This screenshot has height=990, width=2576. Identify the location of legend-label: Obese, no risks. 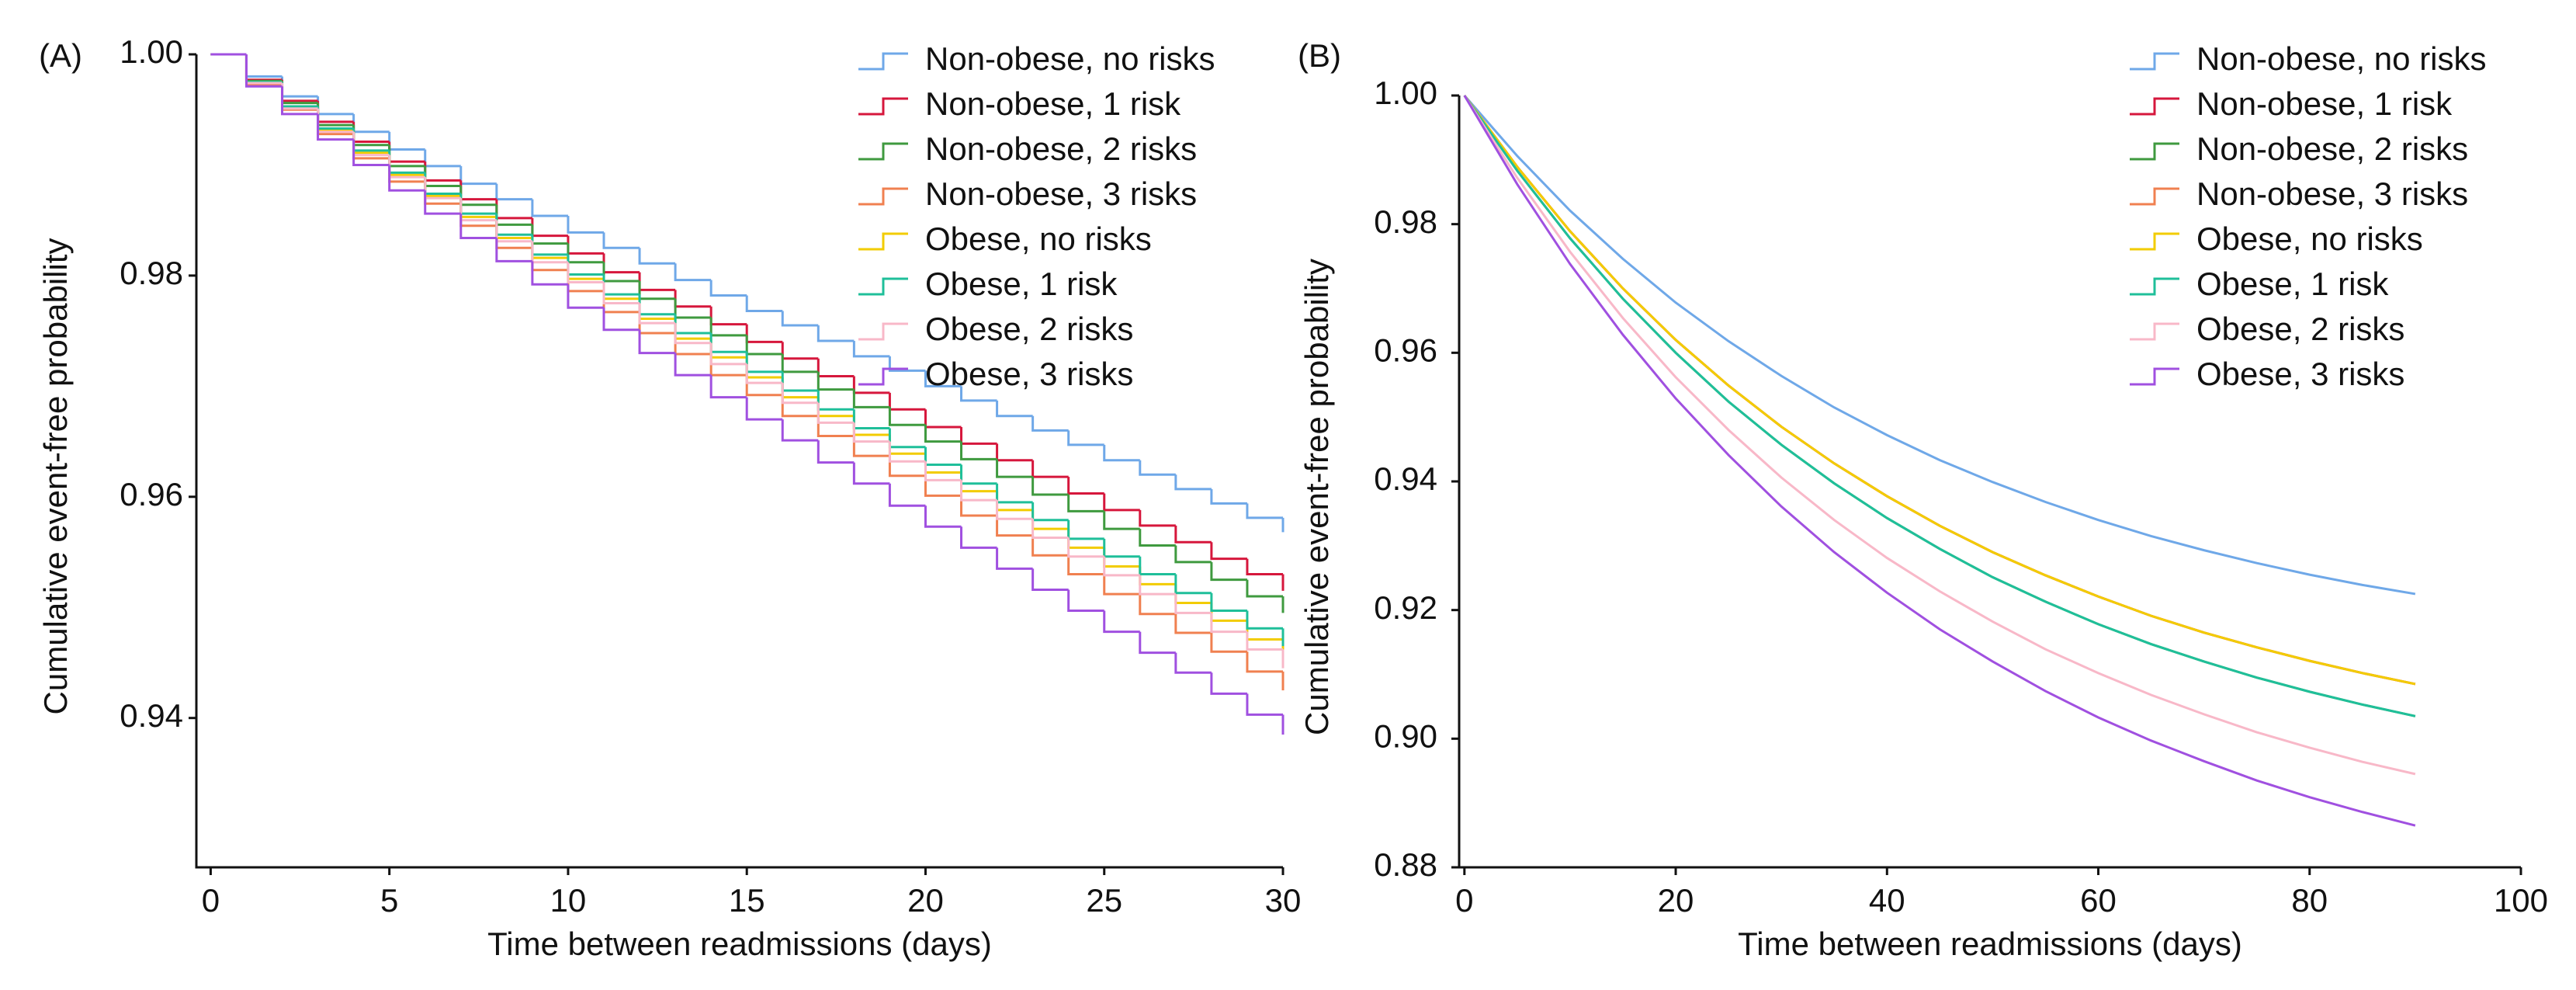
(2309, 239).